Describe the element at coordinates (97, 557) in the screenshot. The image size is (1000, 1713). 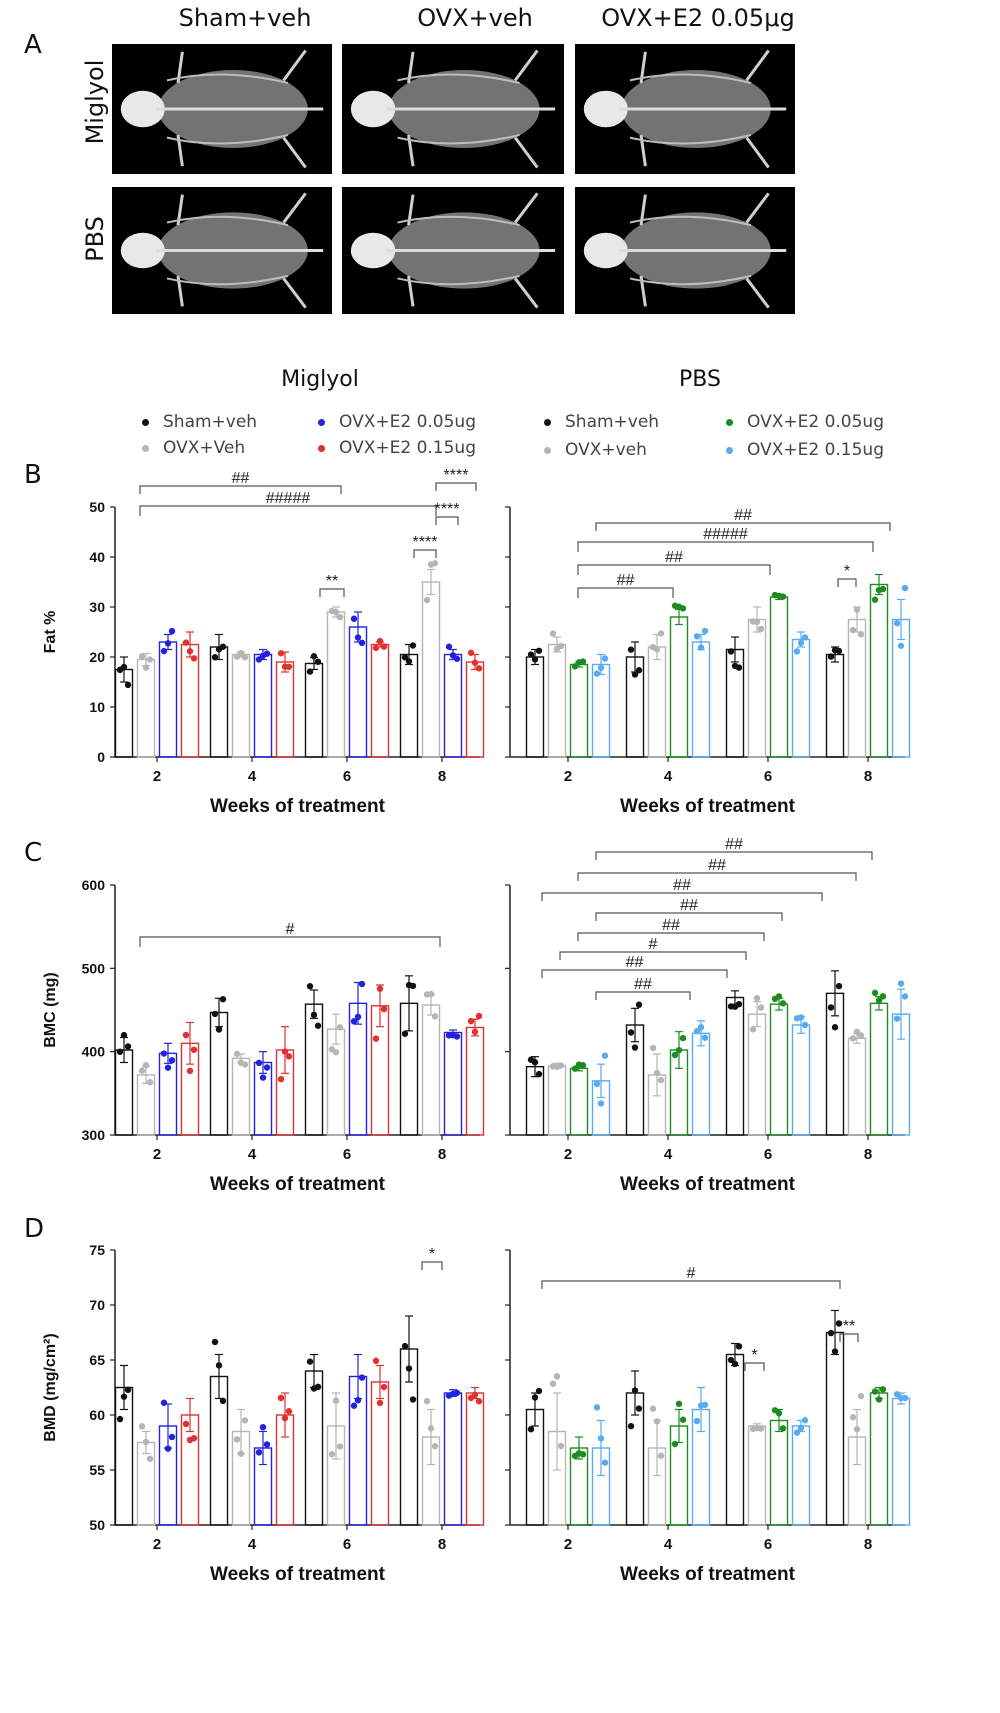
I see `y-tick-label: 40` at that location.